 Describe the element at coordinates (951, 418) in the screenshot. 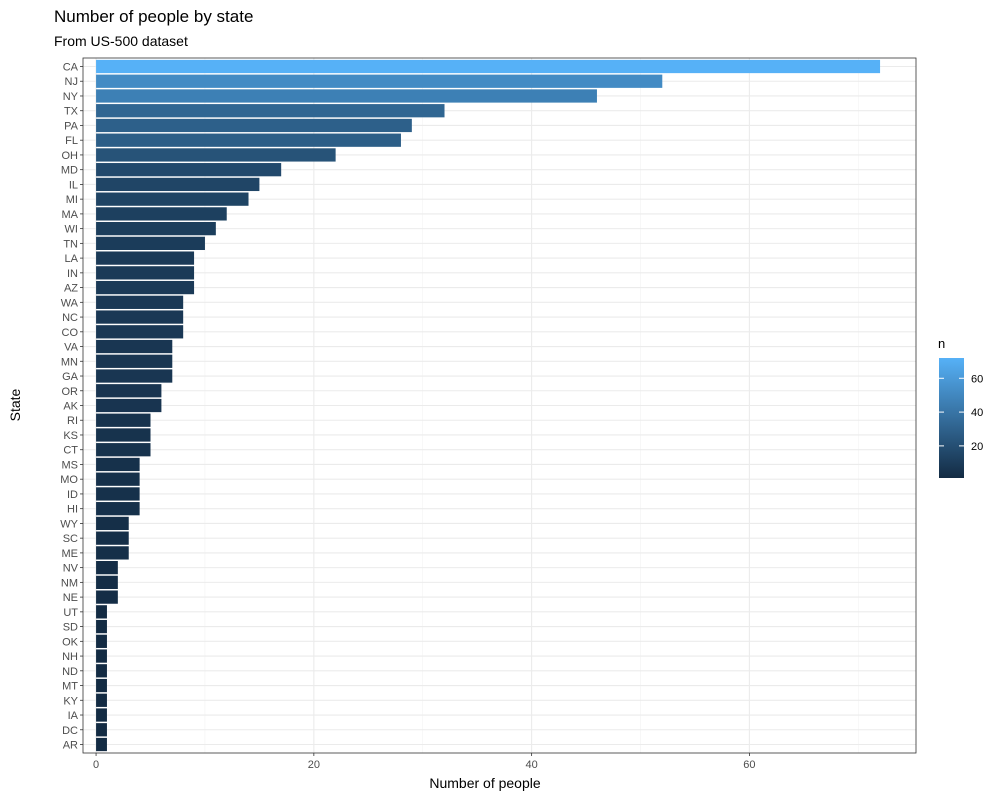

I see `legend-colorbar` at that location.